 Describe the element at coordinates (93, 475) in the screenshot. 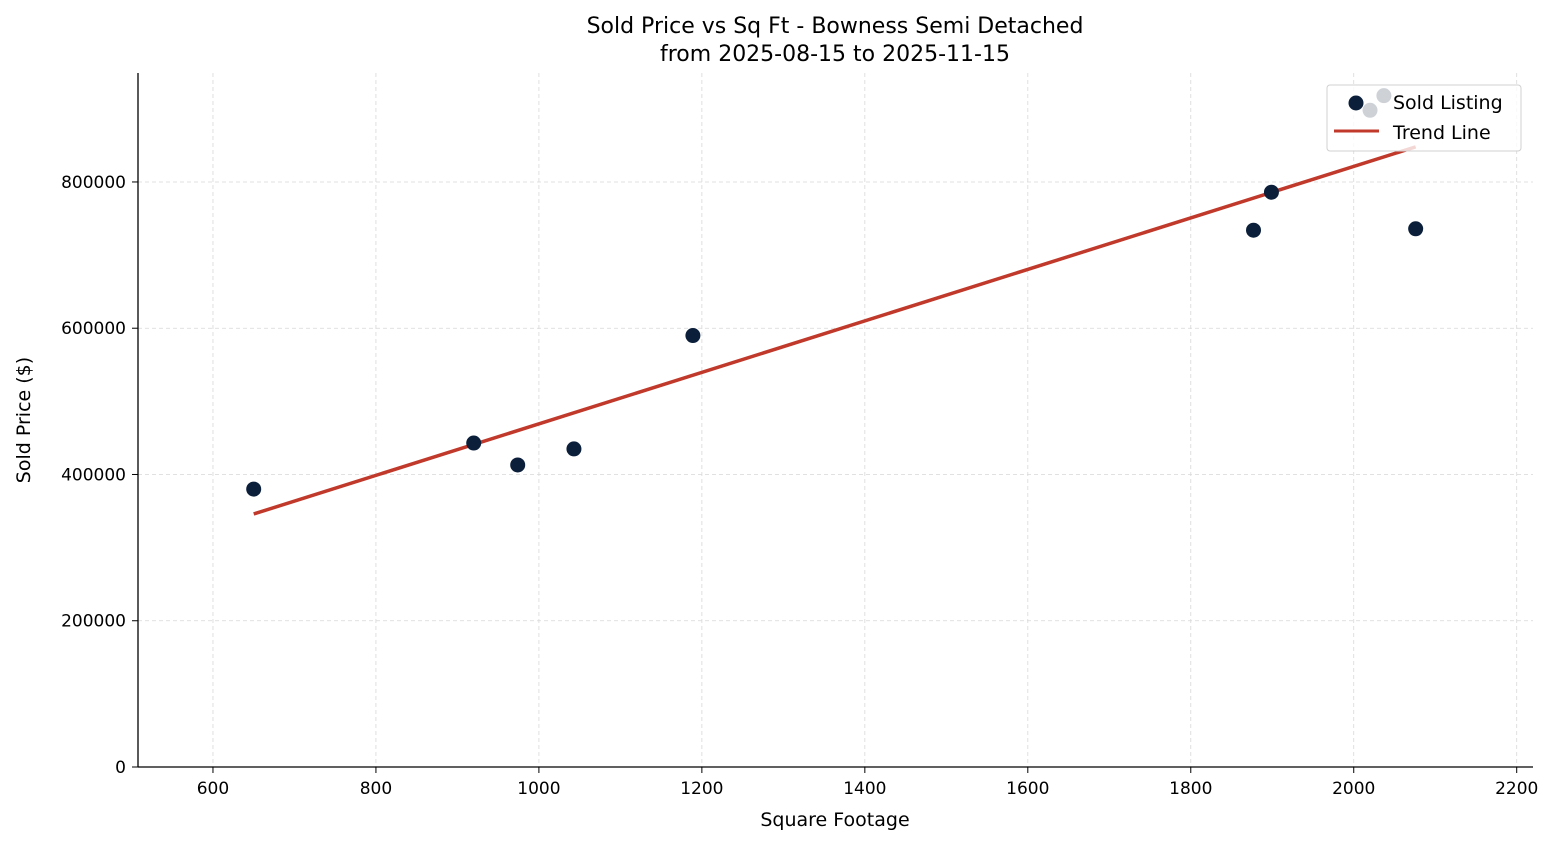

I see `y-tick-label: 400000` at that location.